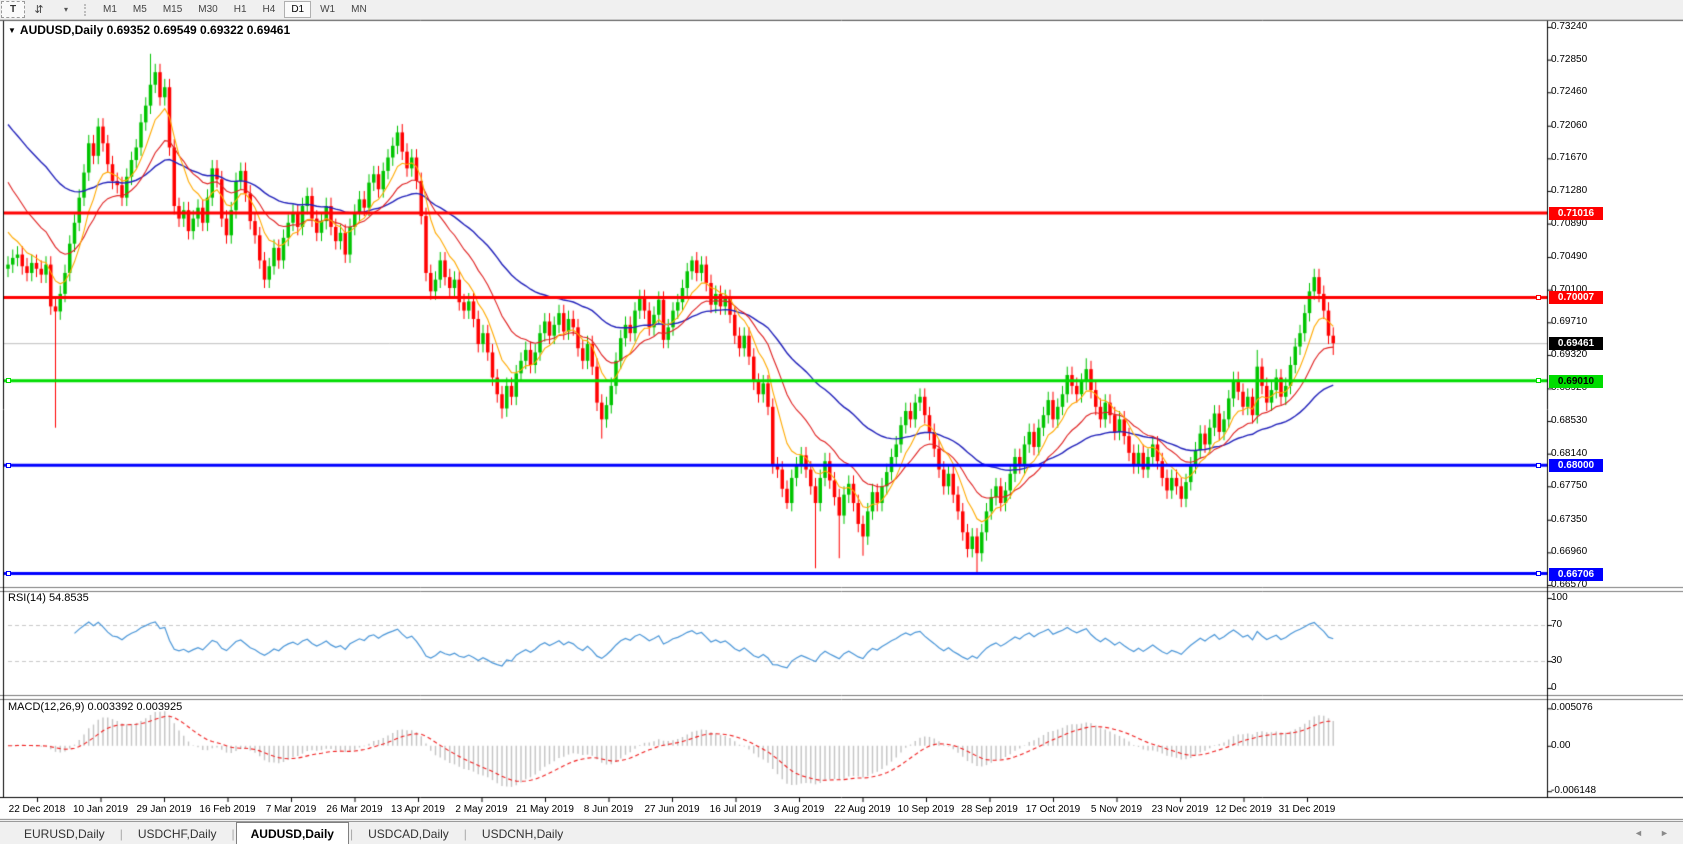 This screenshot has width=1683, height=844. What do you see at coordinates (522, 833) in the screenshot?
I see `tab-usdcnh: USDCNH,Daily` at bounding box center [522, 833].